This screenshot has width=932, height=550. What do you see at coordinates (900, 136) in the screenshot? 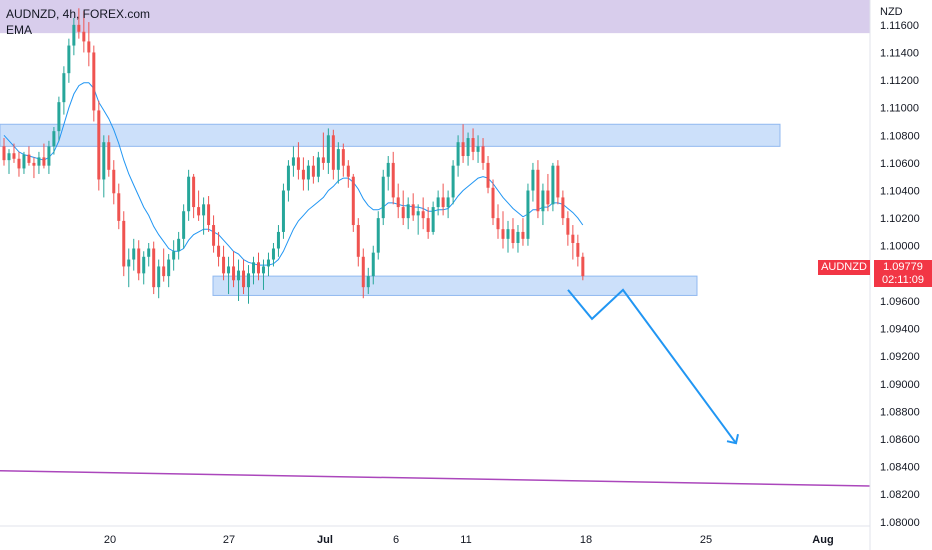
I see `price-tick-label: 1.10800` at bounding box center [900, 136].